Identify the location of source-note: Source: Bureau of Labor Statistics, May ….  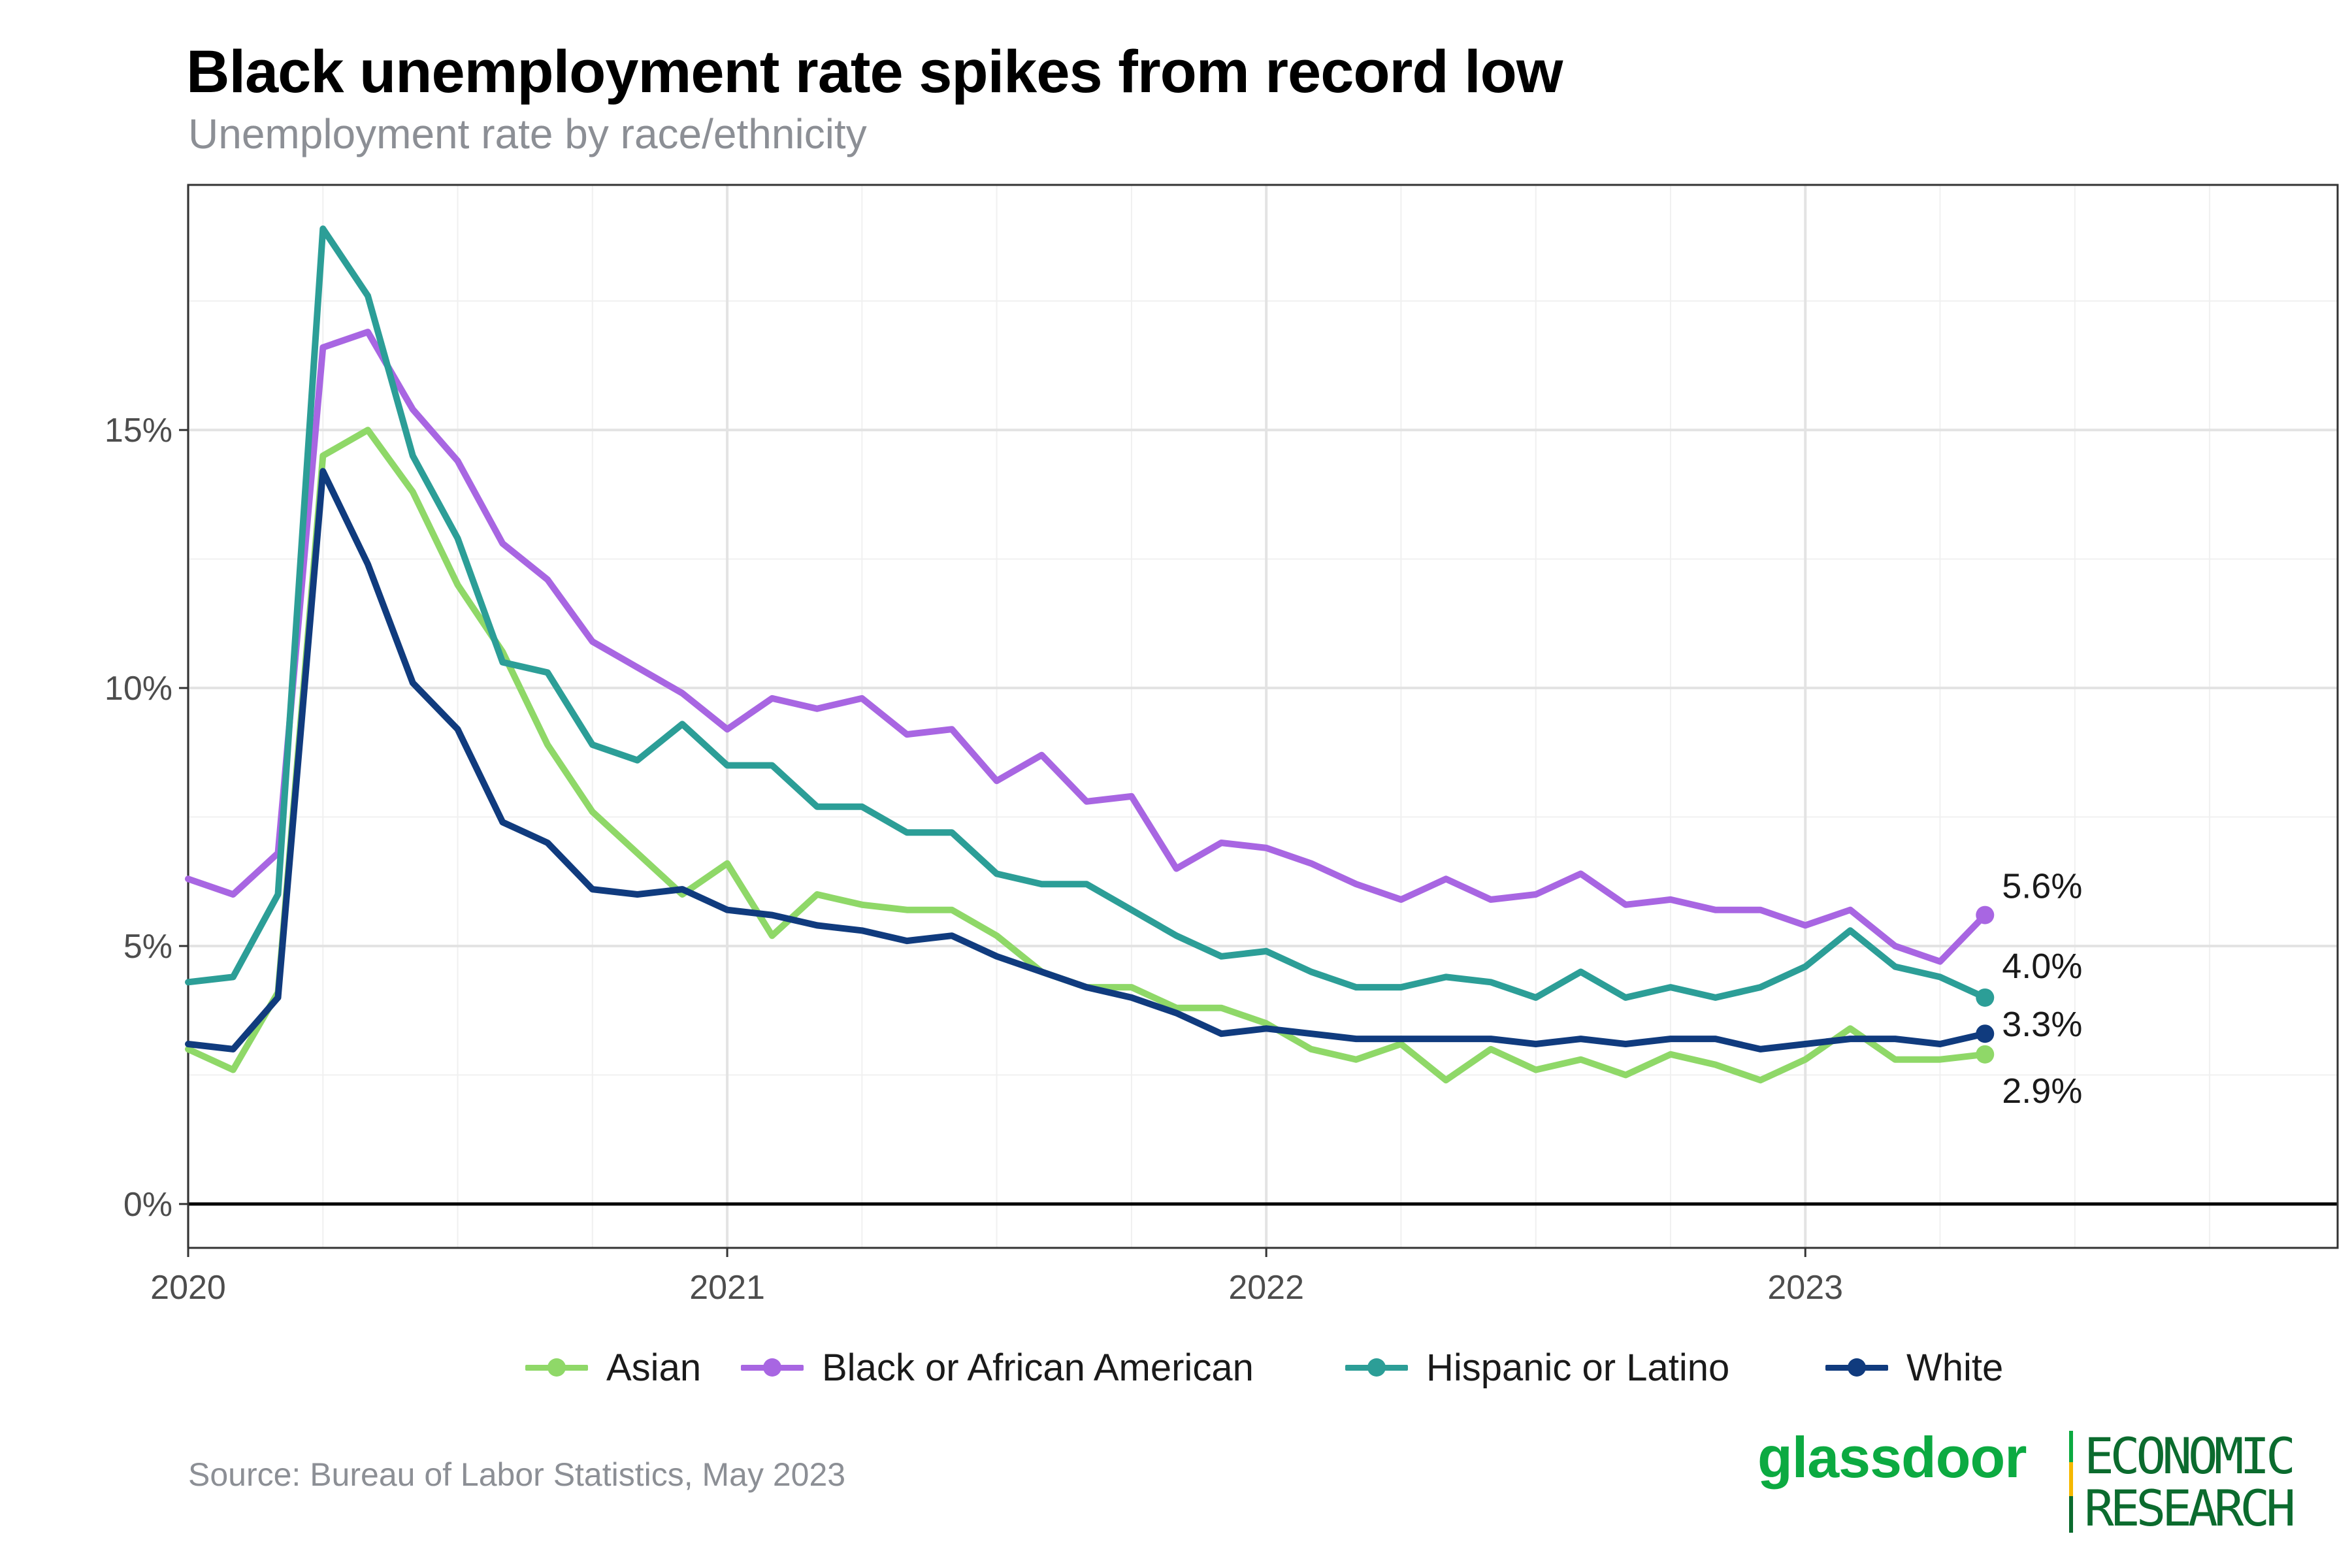
(517, 1474).